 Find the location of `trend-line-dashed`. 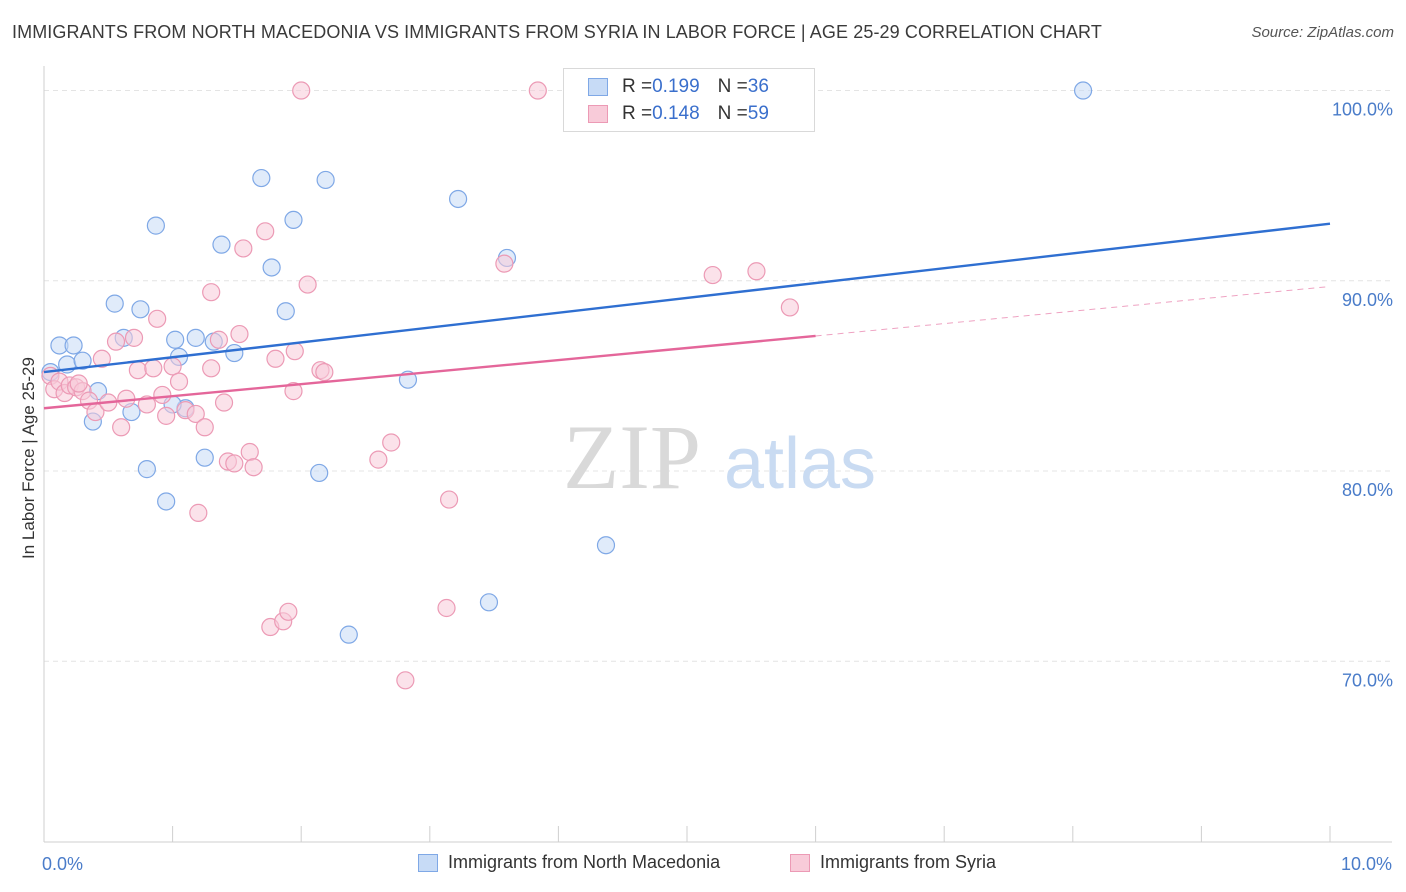

trend-line-dashed is located at coordinates (1073, 311).